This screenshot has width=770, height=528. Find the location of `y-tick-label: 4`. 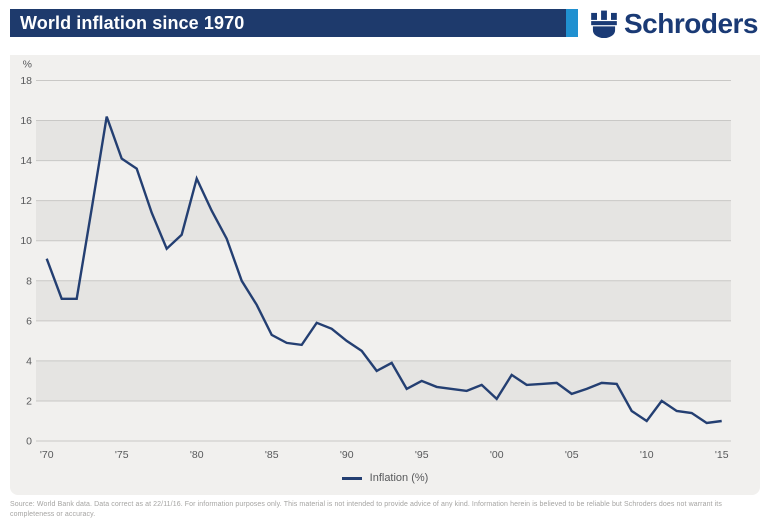

y-tick-label: 4 is located at coordinates (29, 361).